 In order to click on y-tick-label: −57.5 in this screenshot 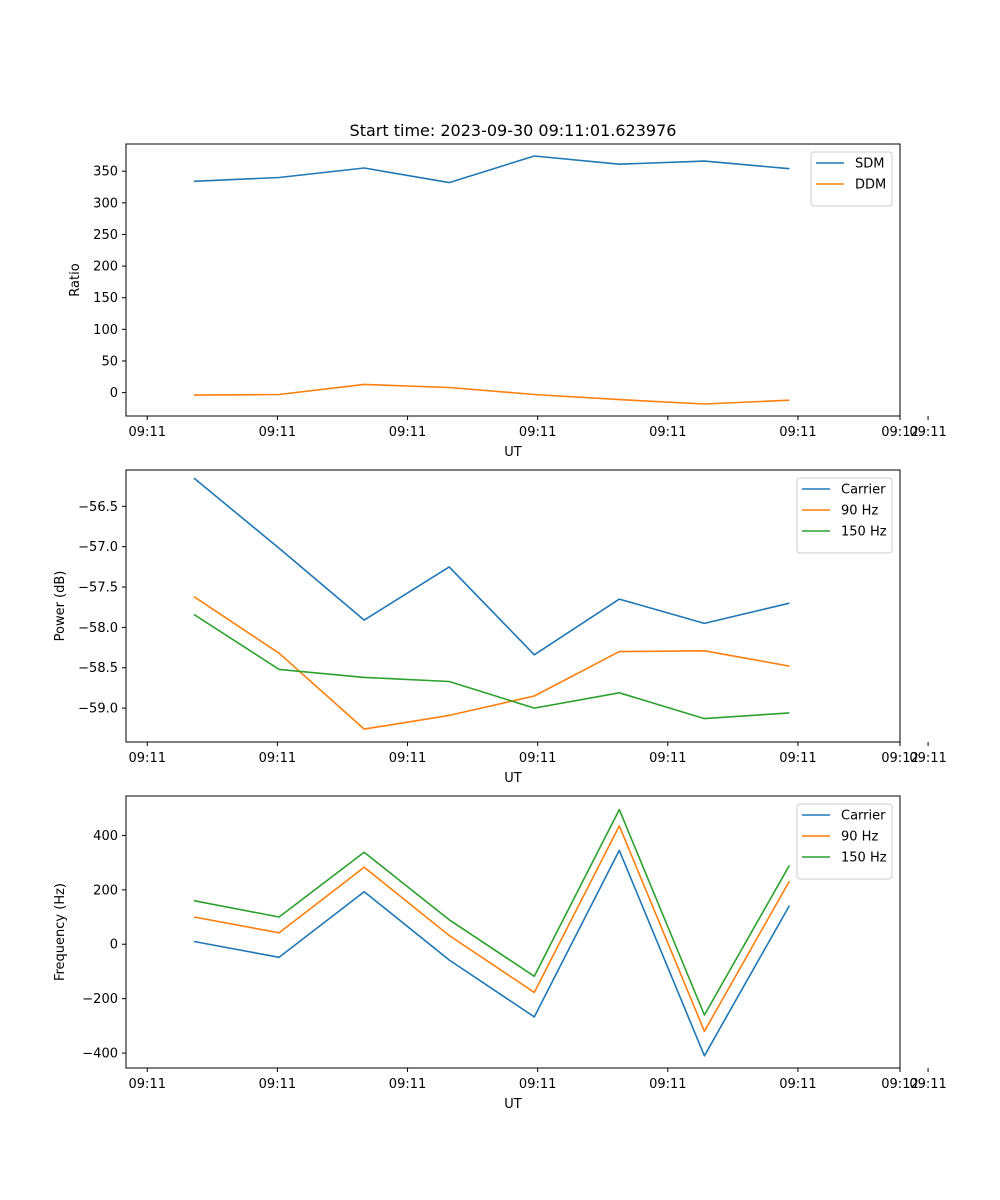, I will do `click(98, 588)`.